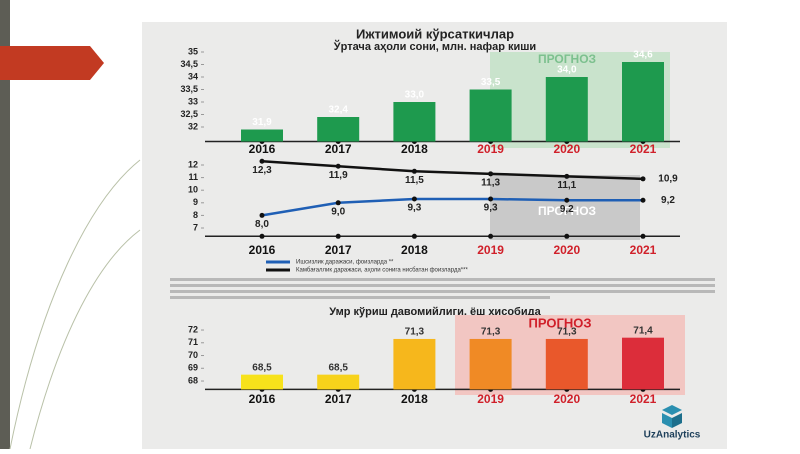 Image resolution: width=800 pixels, height=454 pixels. What do you see at coordinates (189, 114) in the screenshot?
I see `y-tick-label: 32,5` at bounding box center [189, 114].